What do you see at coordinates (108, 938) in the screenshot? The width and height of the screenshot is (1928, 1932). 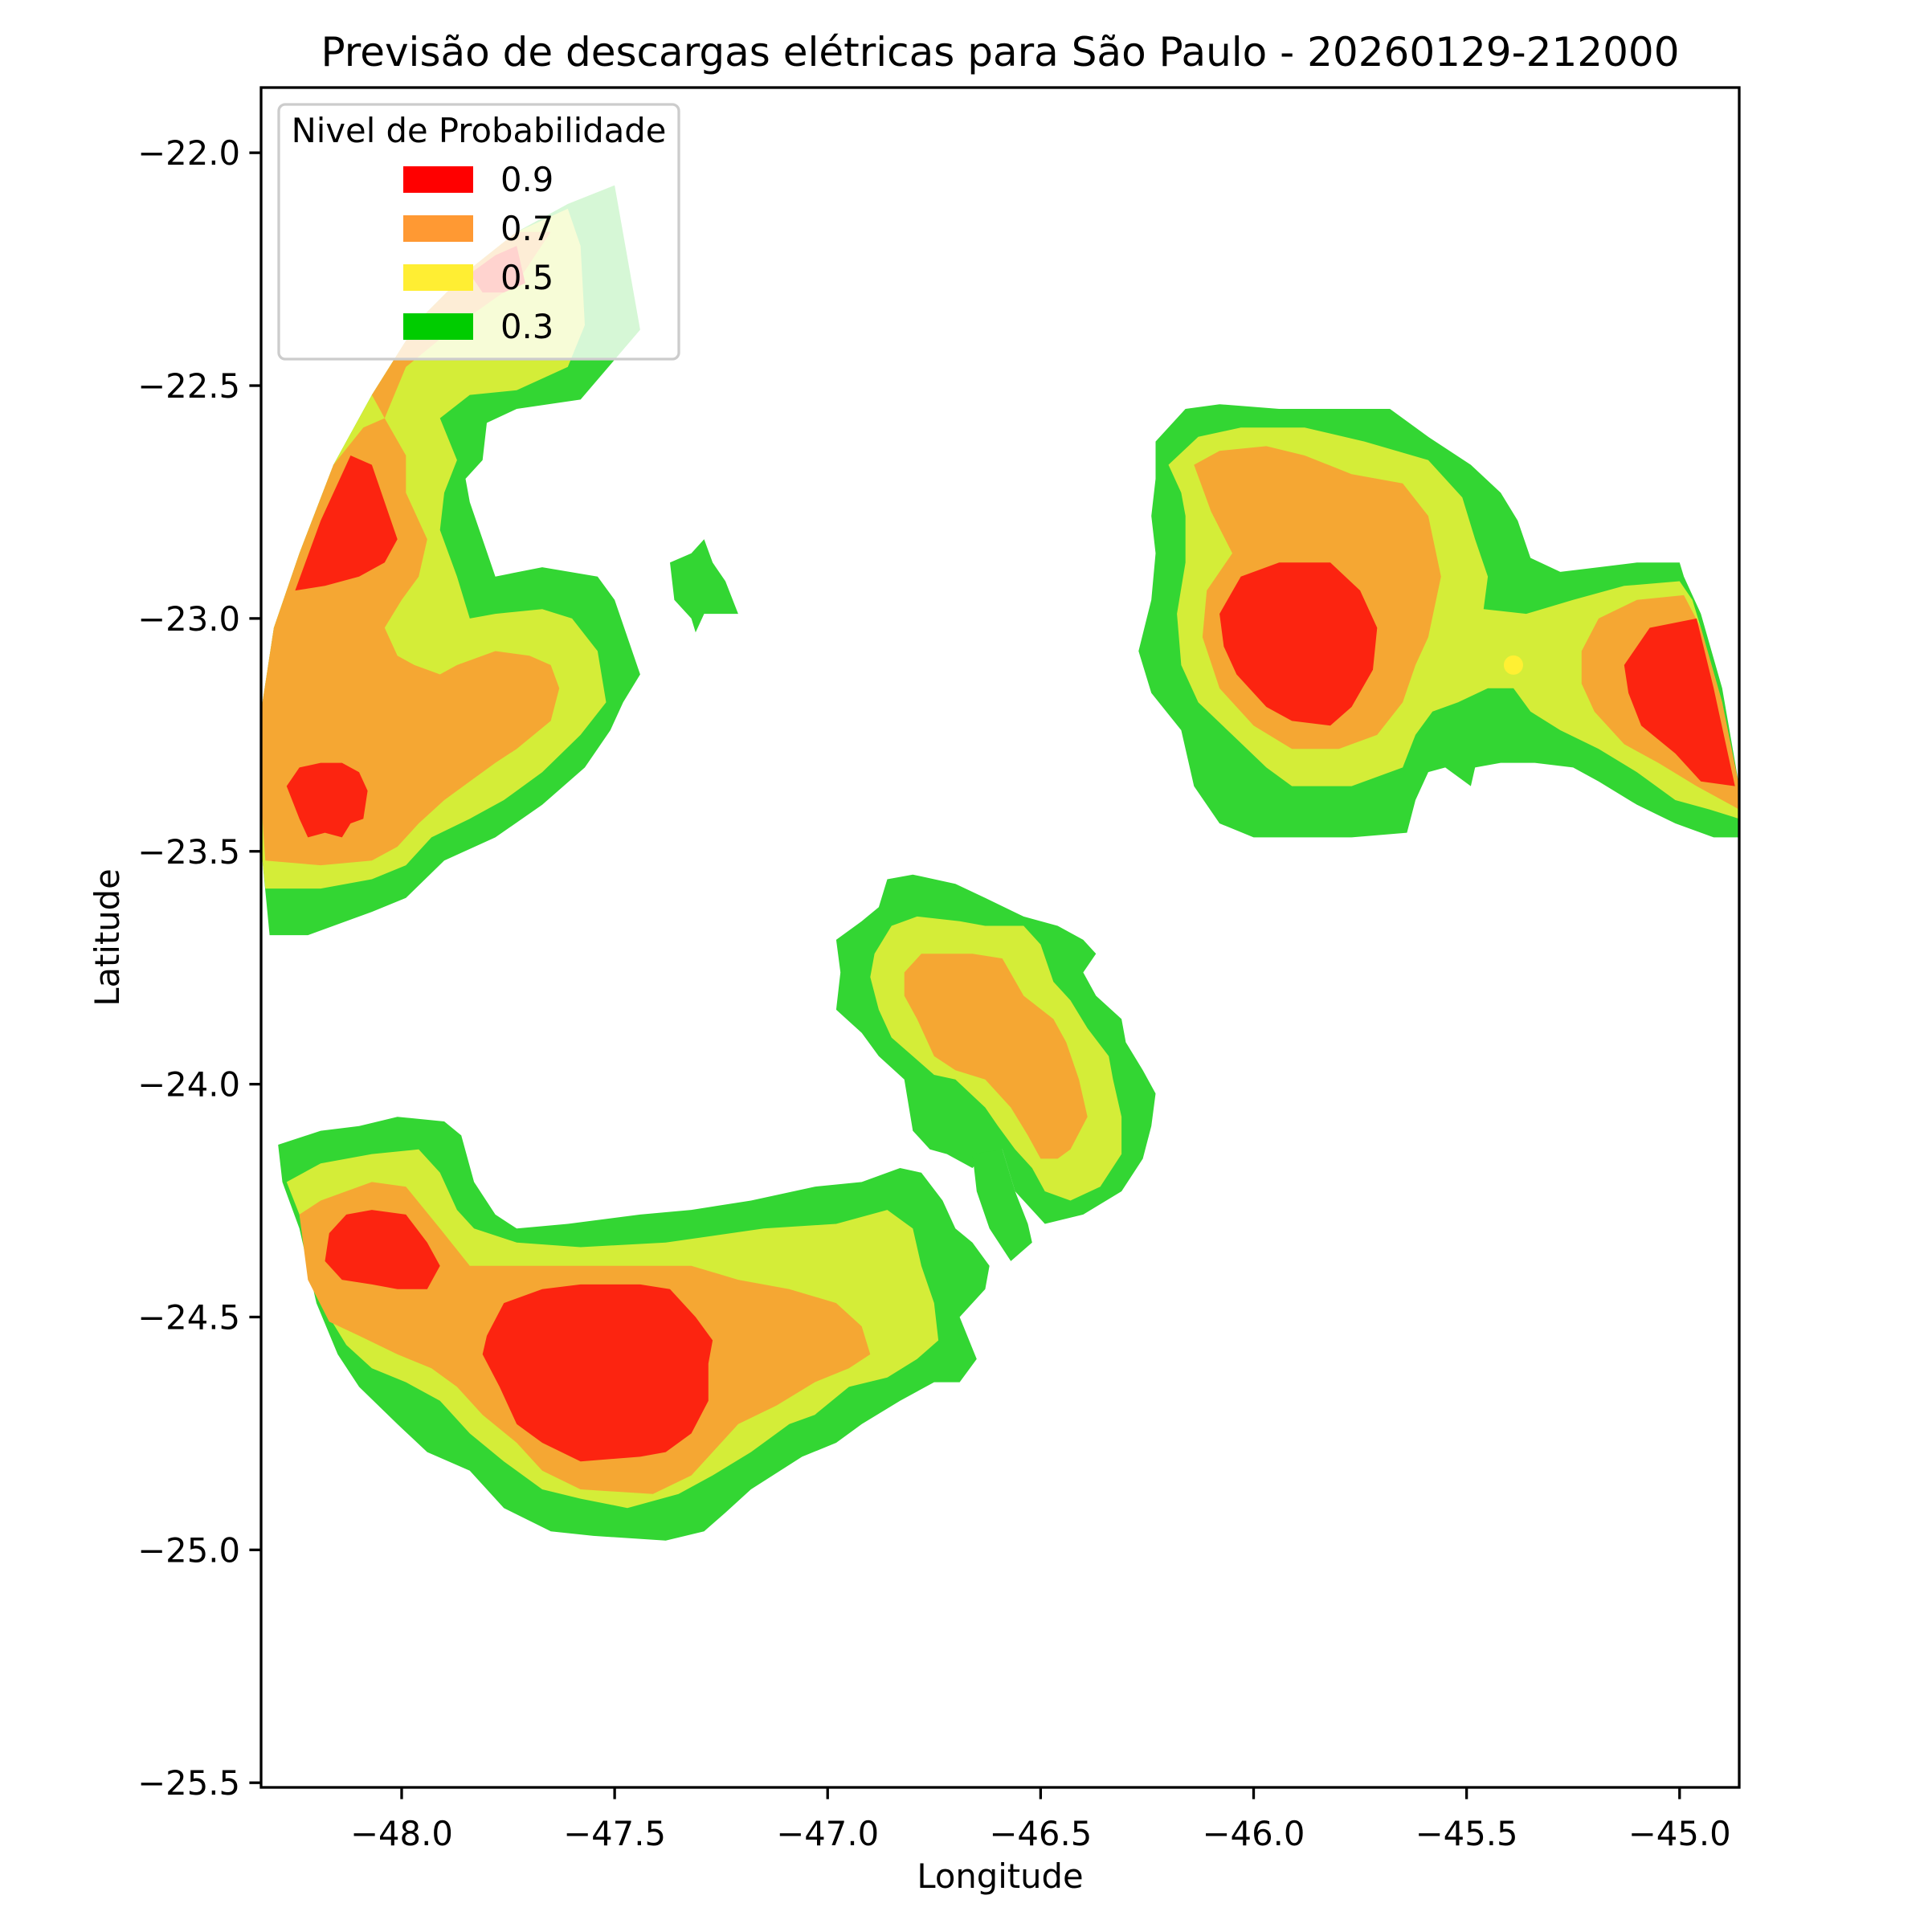 I see `y-axis-label: Latitude` at bounding box center [108, 938].